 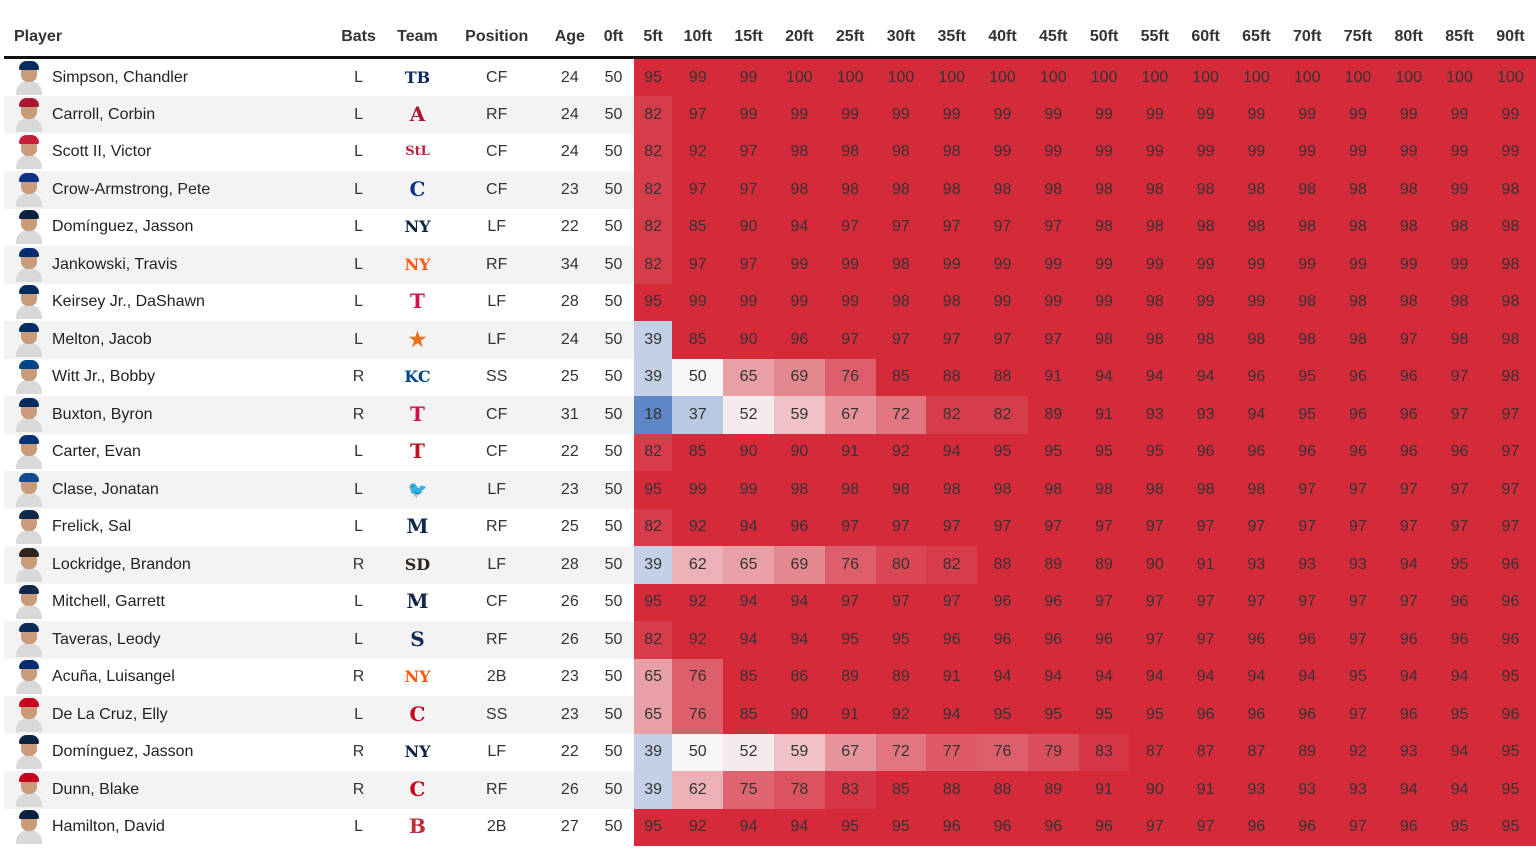 I want to click on column-header-bats: Bats, so click(x=358, y=38).